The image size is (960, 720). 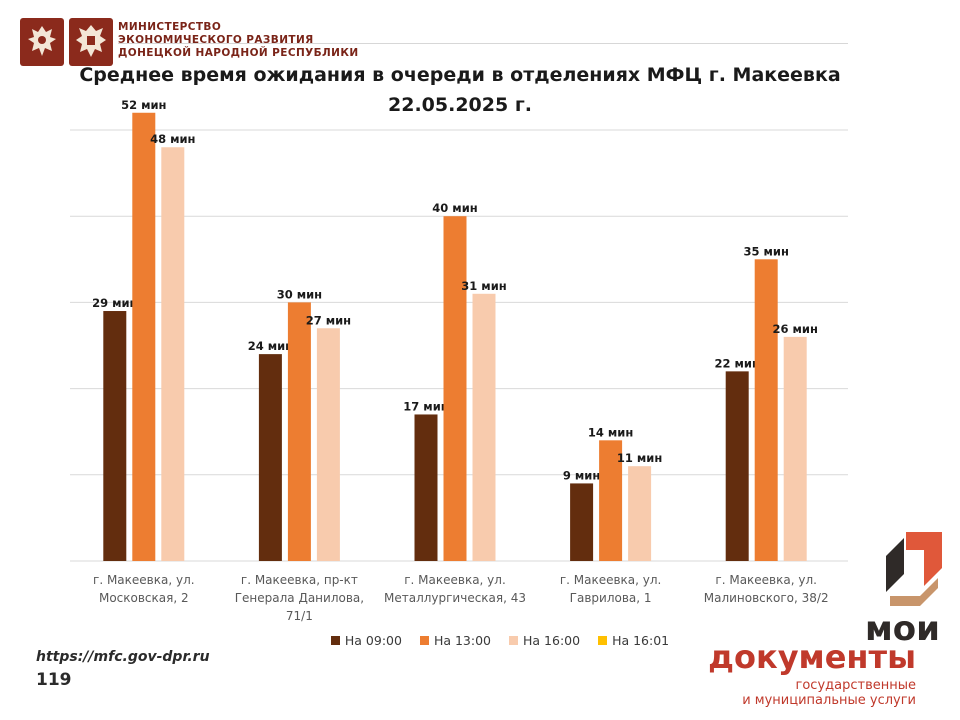 I want to click on category-label-line: Гаврилова, 1, so click(x=610, y=598).